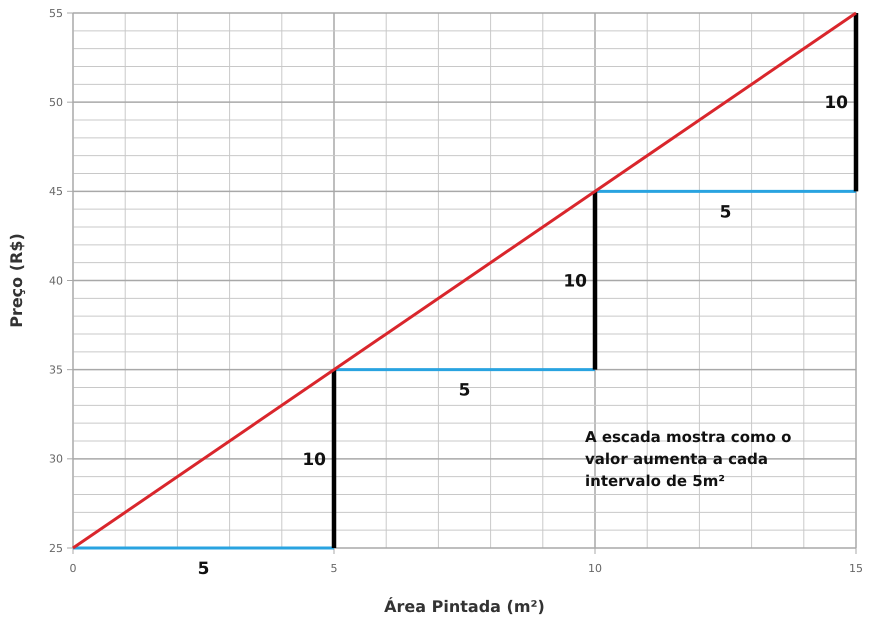 Image resolution: width=870 pixels, height=621 pixels. What do you see at coordinates (334, 568) in the screenshot?
I see `x-tick-label: 5` at bounding box center [334, 568].